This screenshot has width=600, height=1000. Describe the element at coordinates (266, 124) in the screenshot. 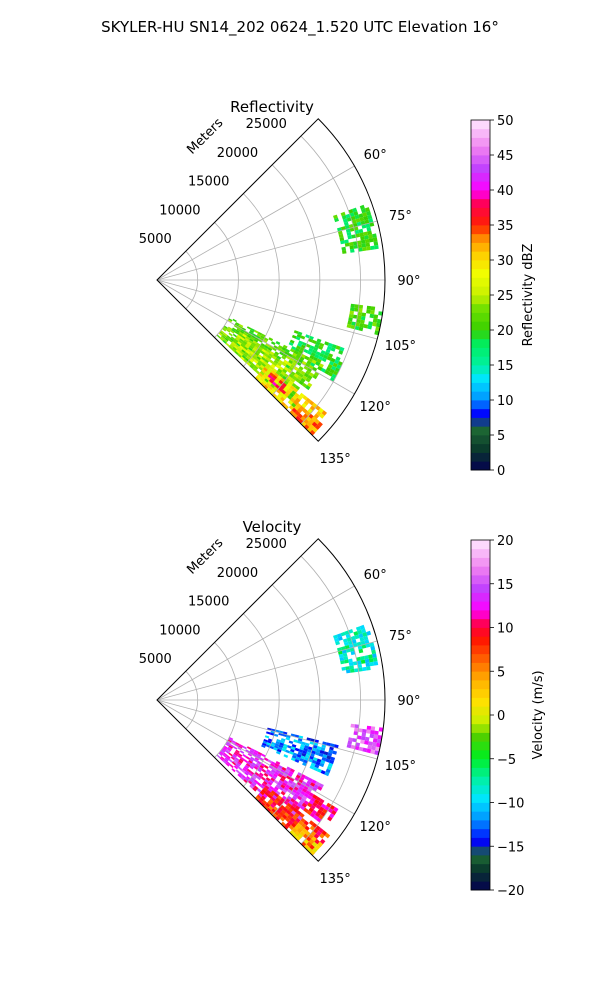

I see `range-tick-label: 25000` at that location.